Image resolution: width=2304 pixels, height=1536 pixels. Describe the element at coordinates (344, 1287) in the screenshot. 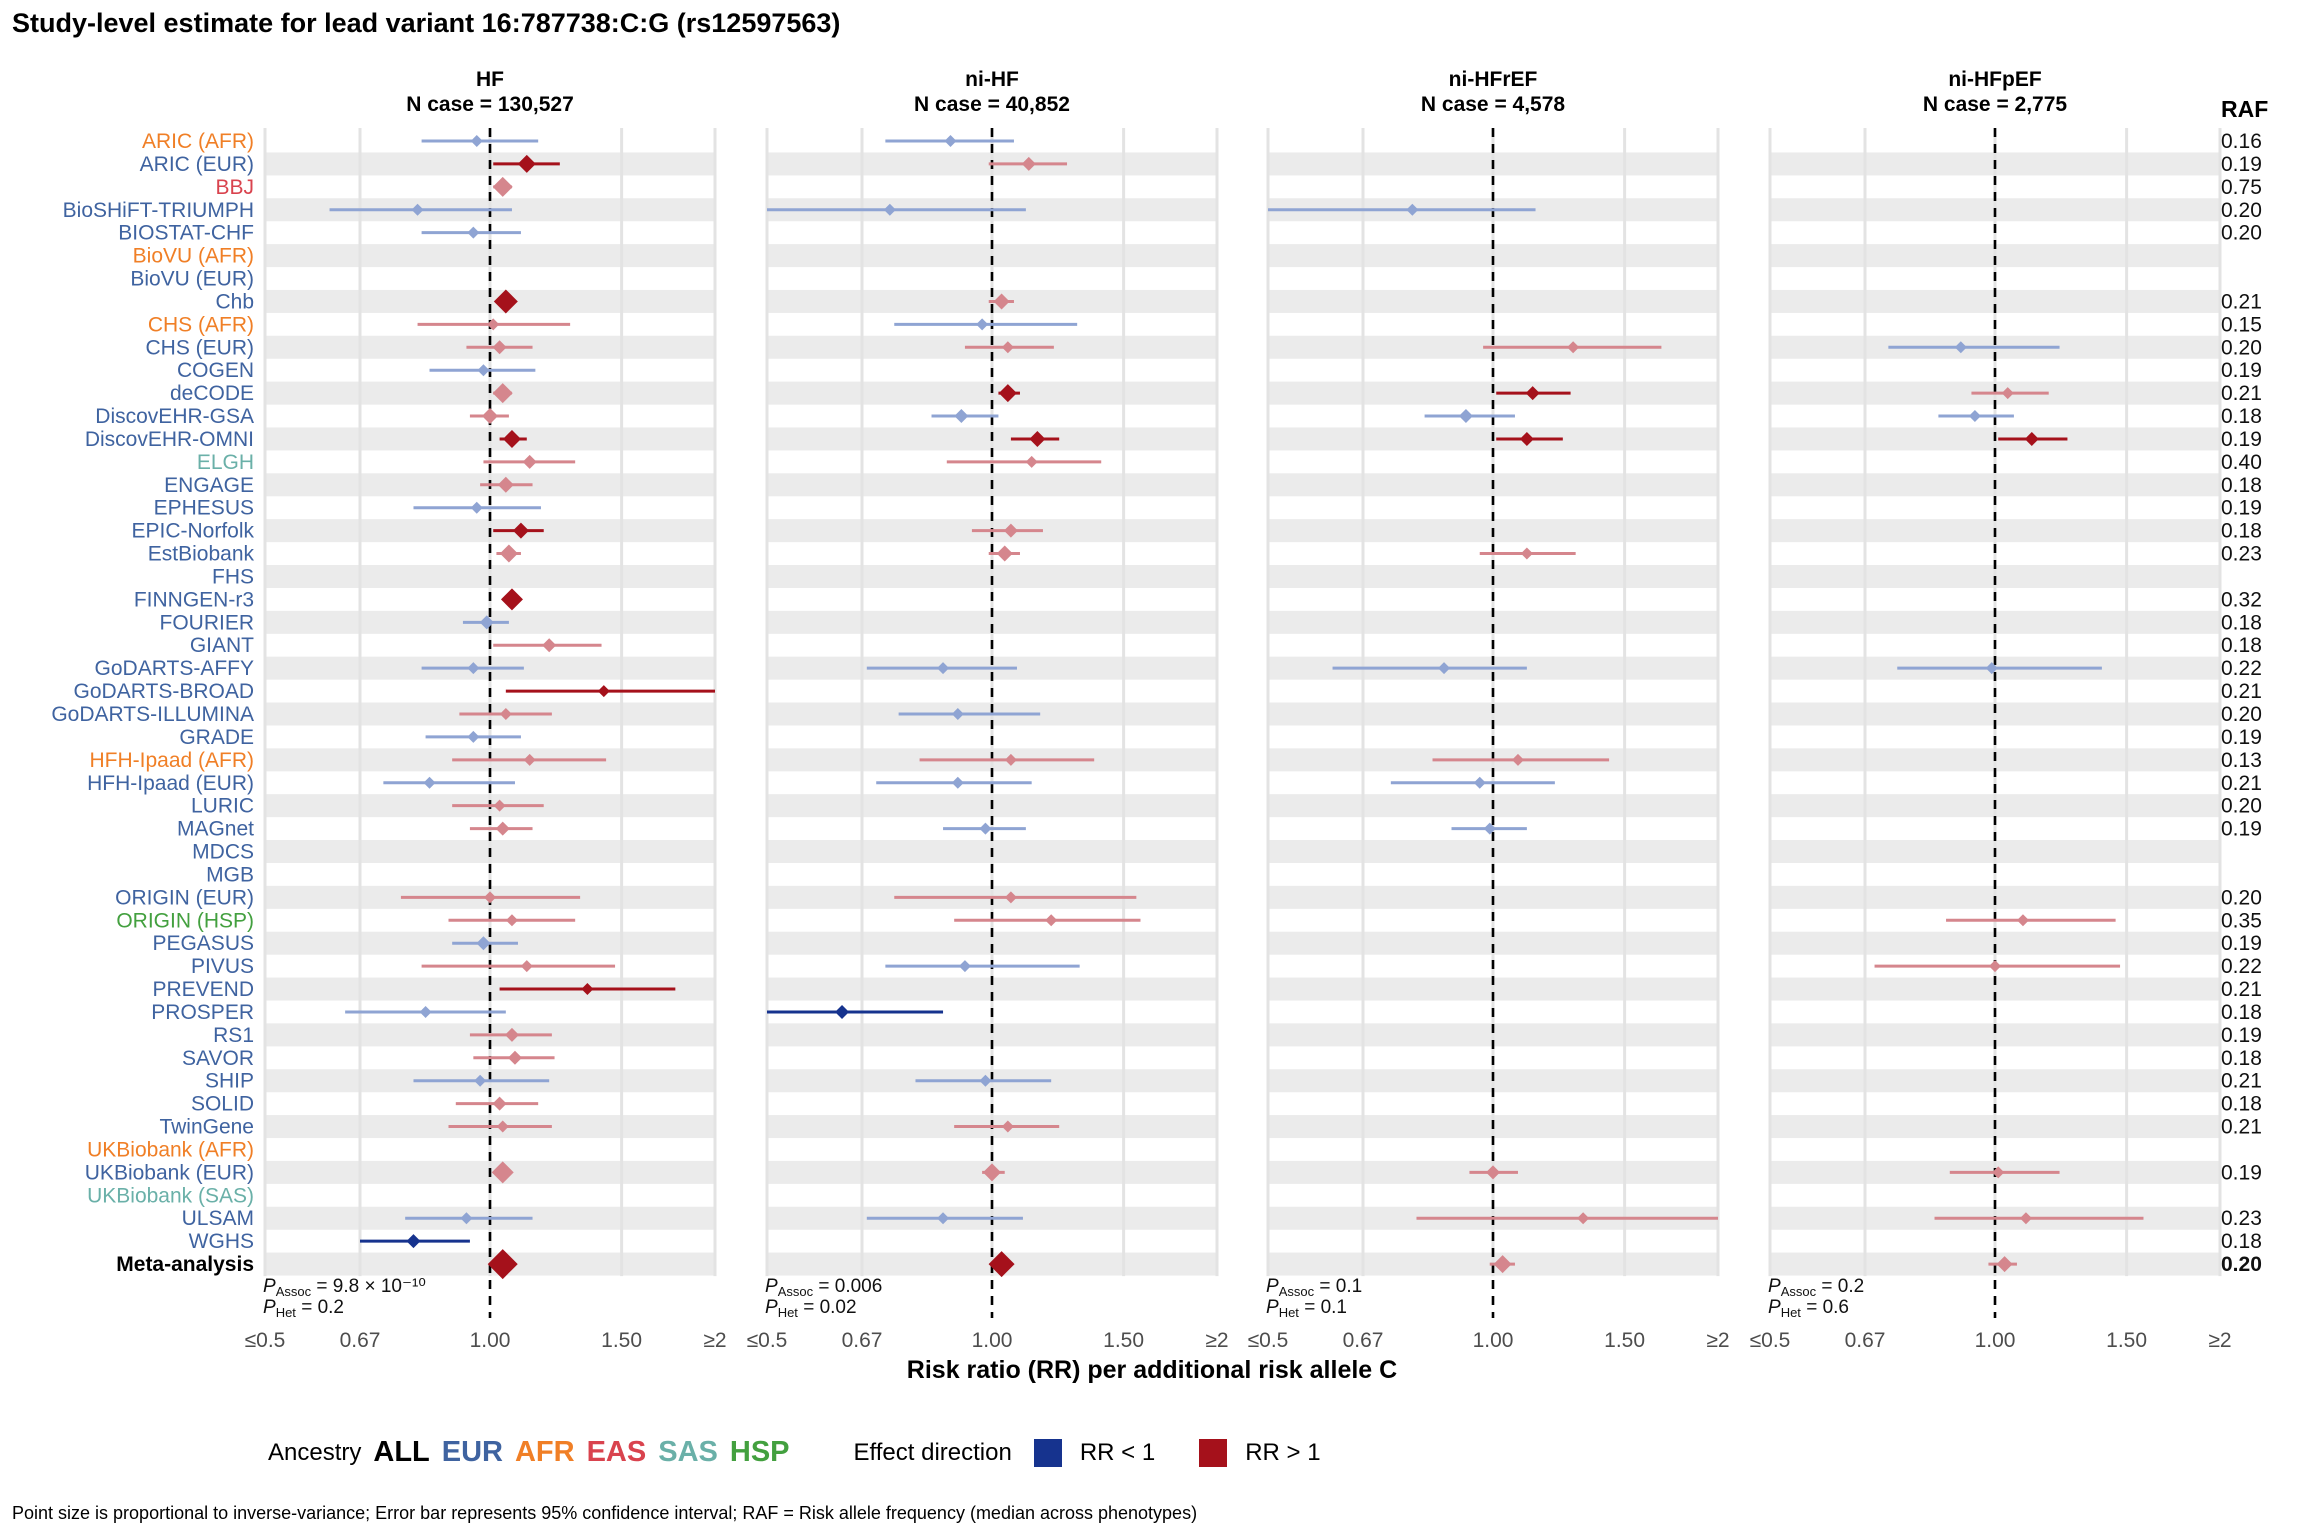

I see `p-assoc-label: PAssoc = 9.8 × 10⁻¹⁰` at that location.